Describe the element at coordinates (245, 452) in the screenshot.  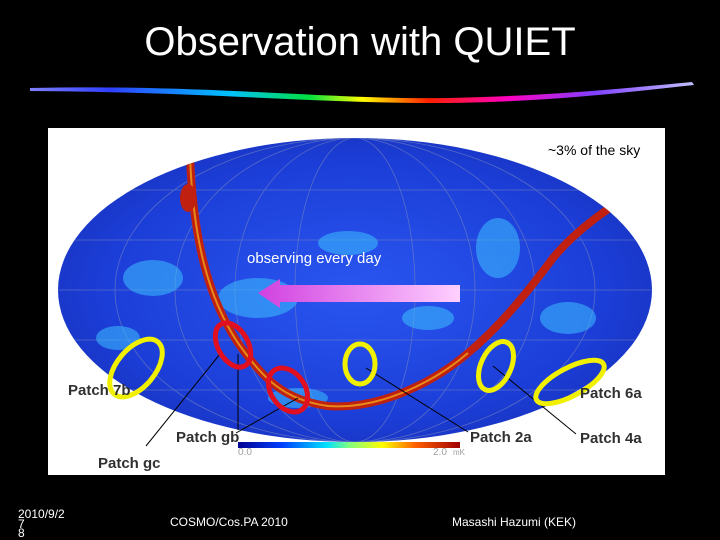
I see `colorbar-min: 0.0` at that location.